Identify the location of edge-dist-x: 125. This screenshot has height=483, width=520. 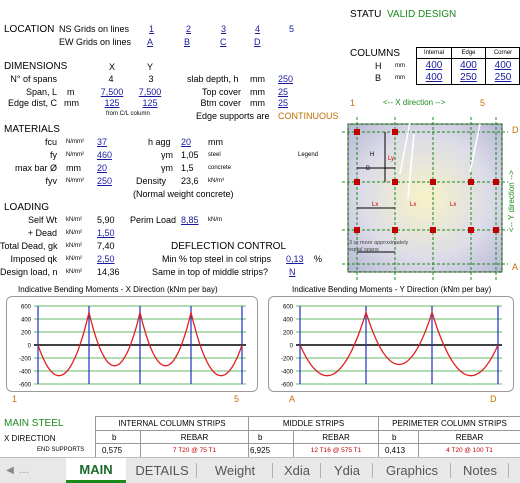
(112, 103).